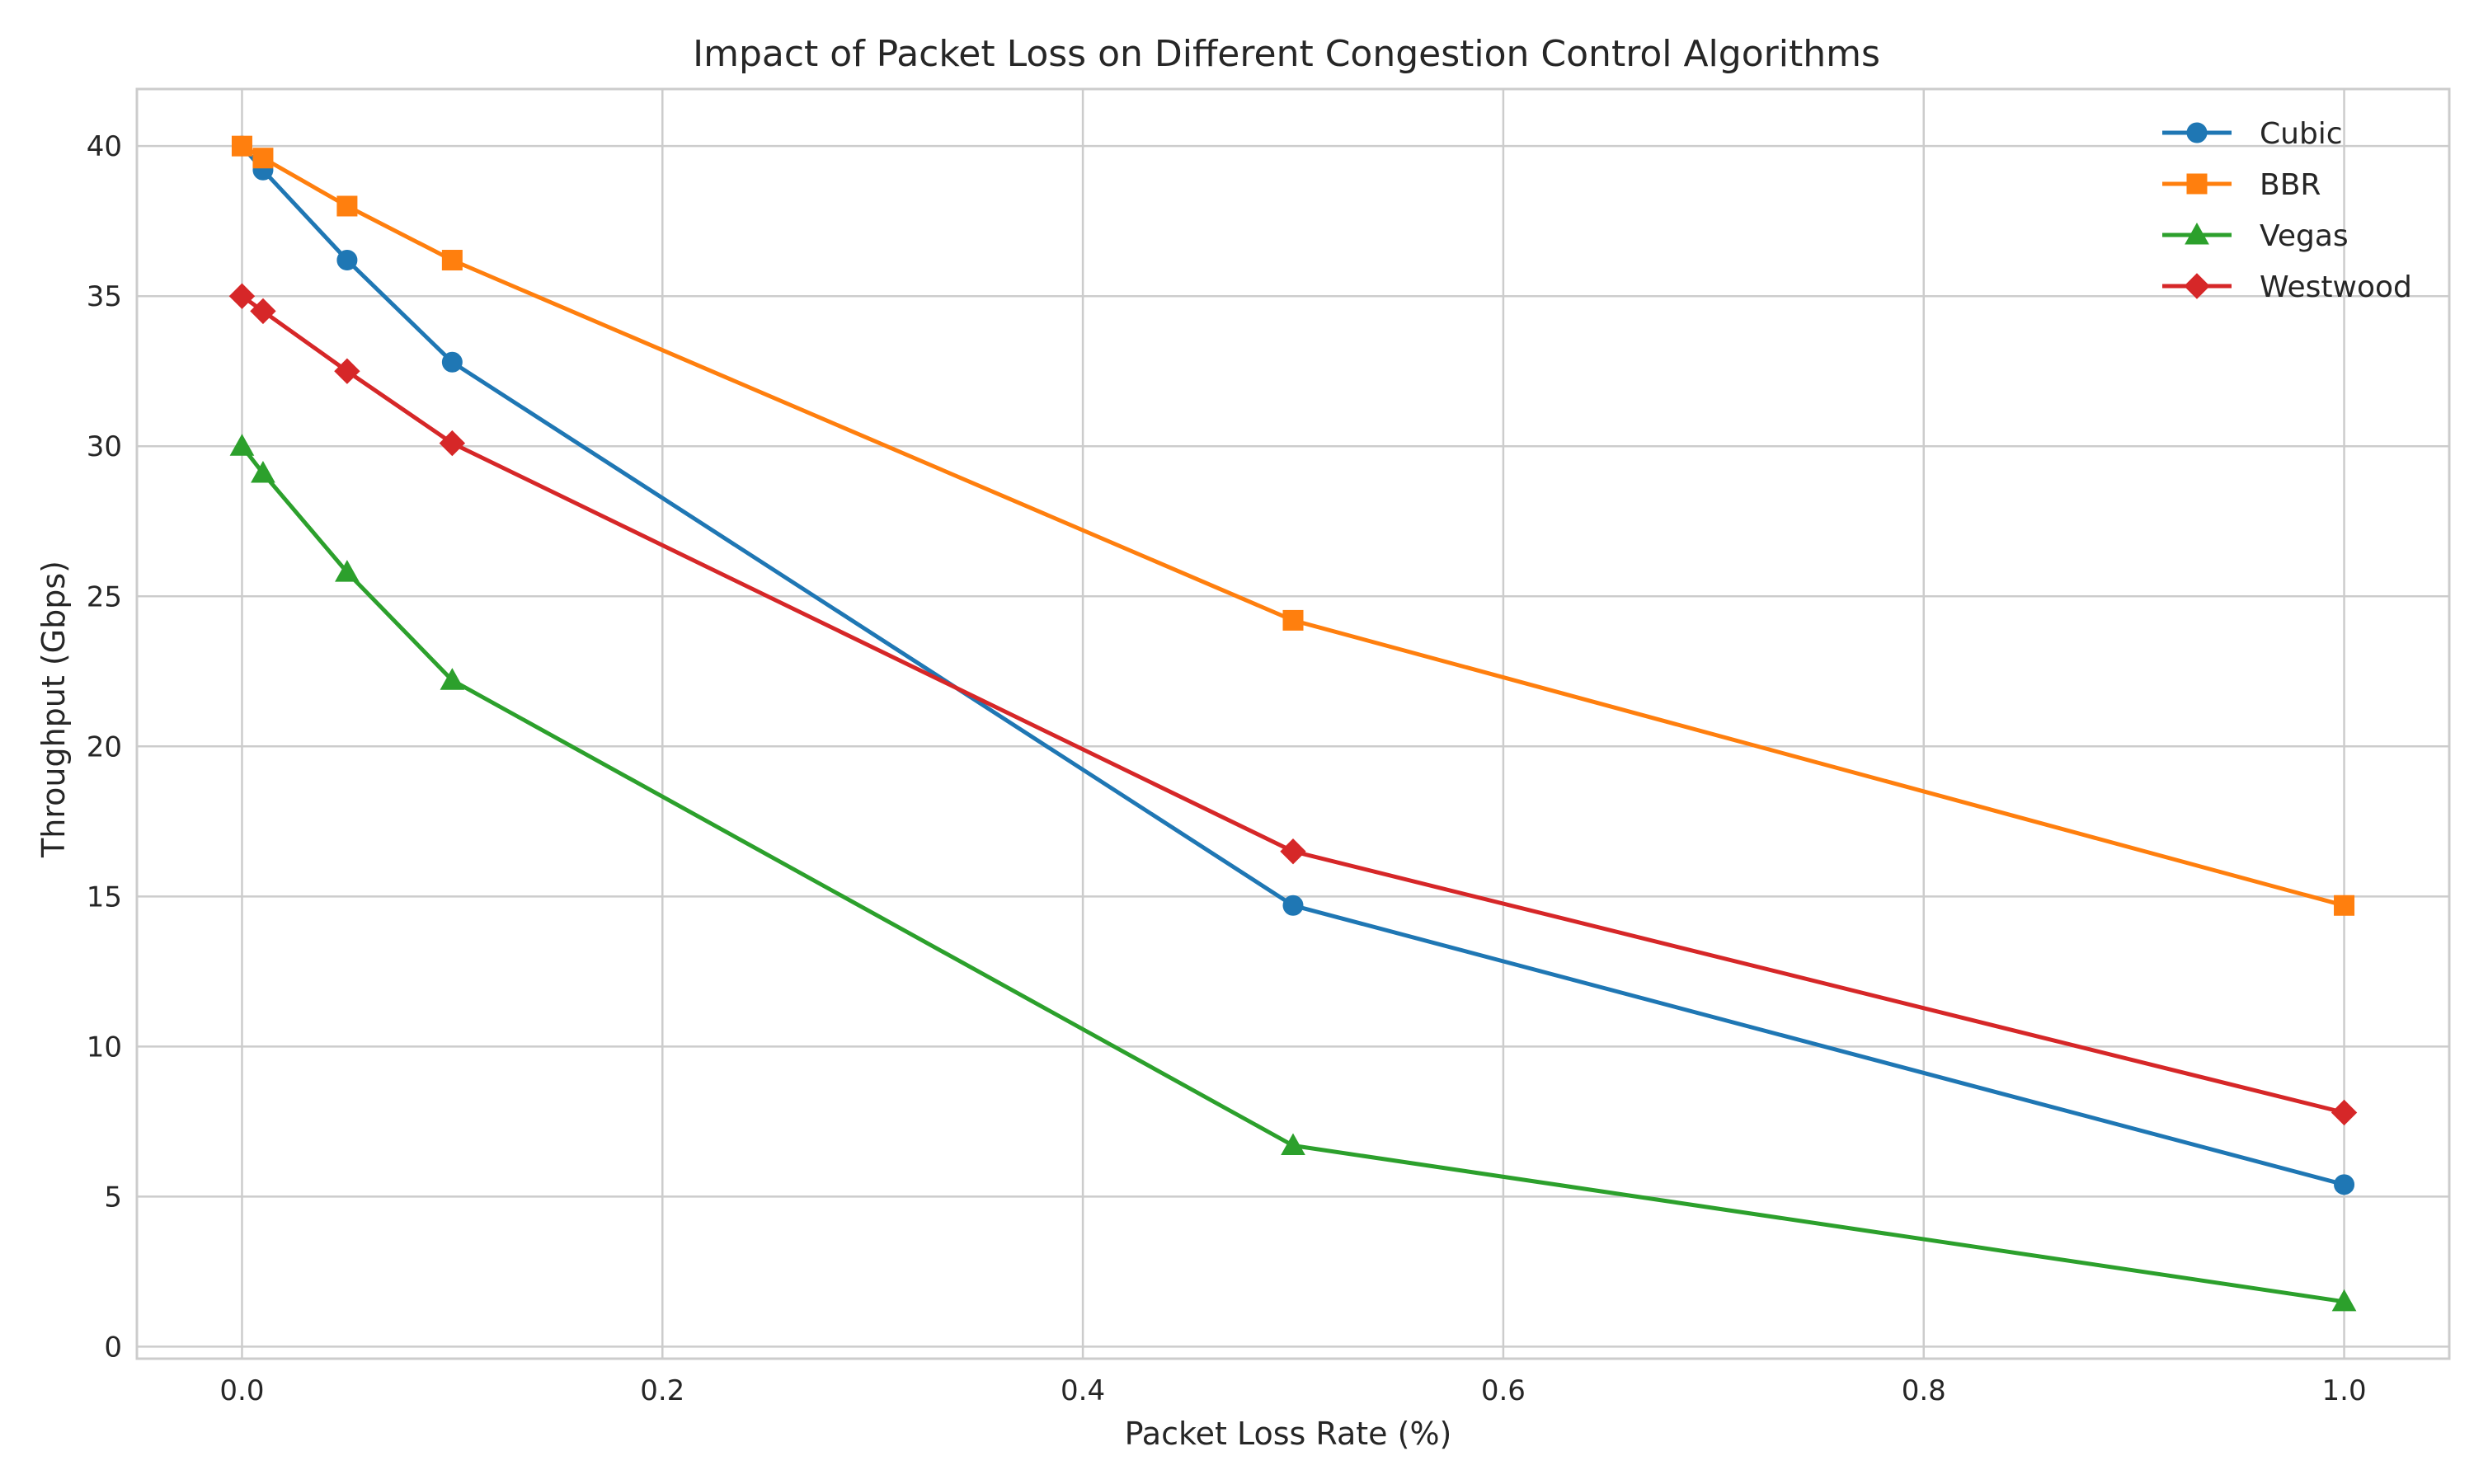 Image resolution: width=2474 pixels, height=1484 pixels. Describe the element at coordinates (1503, 1390) in the screenshot. I see `x-tick-label: 0.6` at that location.